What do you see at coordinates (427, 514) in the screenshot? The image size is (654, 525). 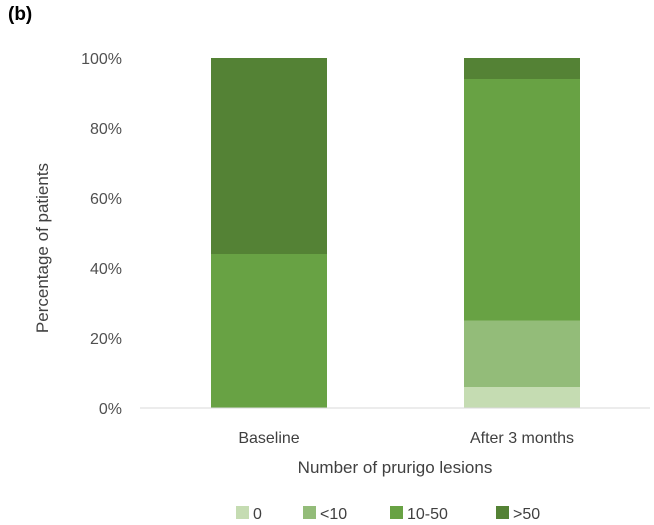 I see `legend-label: 10-50` at bounding box center [427, 514].